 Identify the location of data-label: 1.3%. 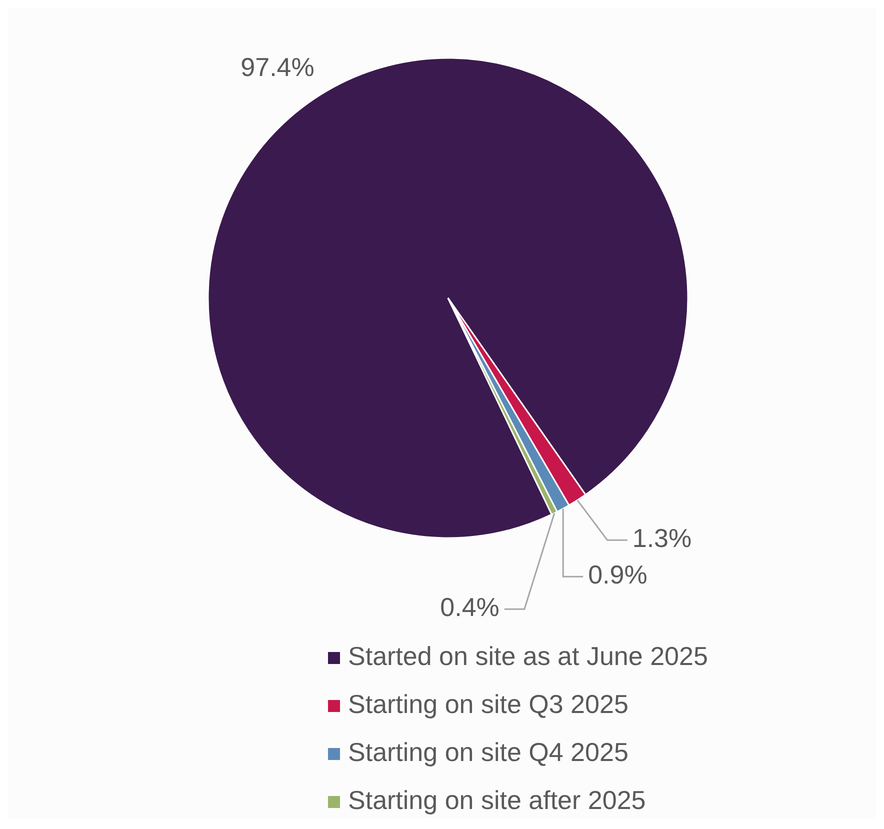
(662, 538).